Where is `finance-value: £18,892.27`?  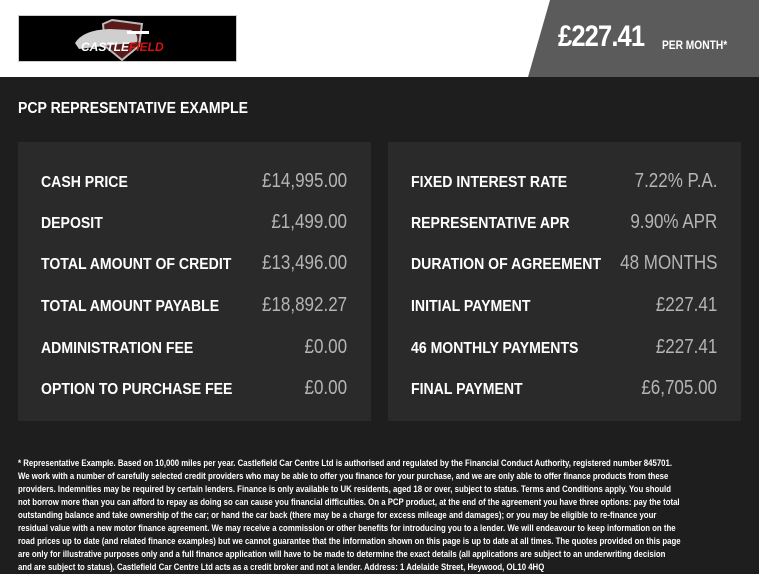
finance-value: £18,892.27 is located at coordinates (304, 305).